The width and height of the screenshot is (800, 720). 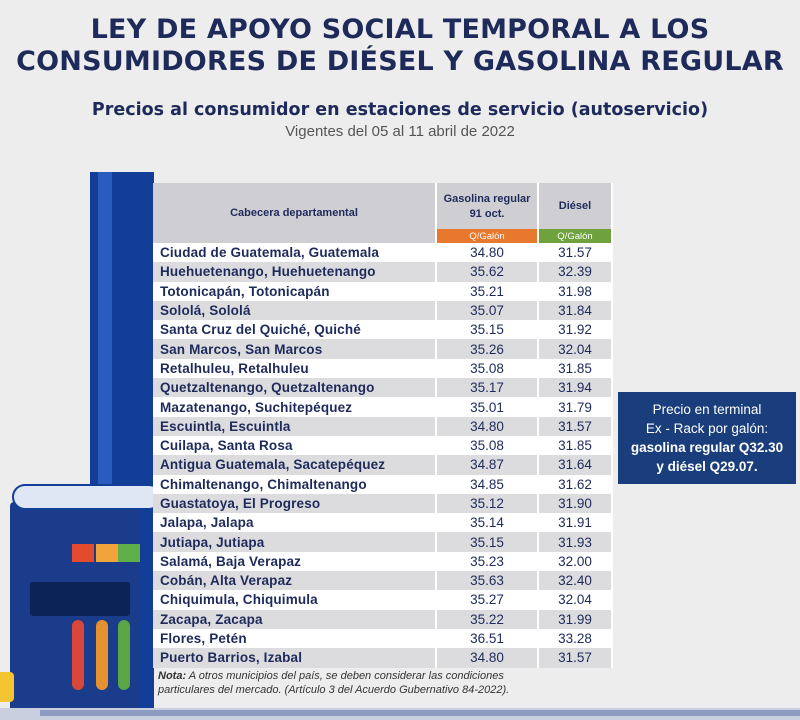 What do you see at coordinates (295, 407) in the screenshot?
I see `place-cell: Mazatenango, Suchitepéquez` at bounding box center [295, 407].